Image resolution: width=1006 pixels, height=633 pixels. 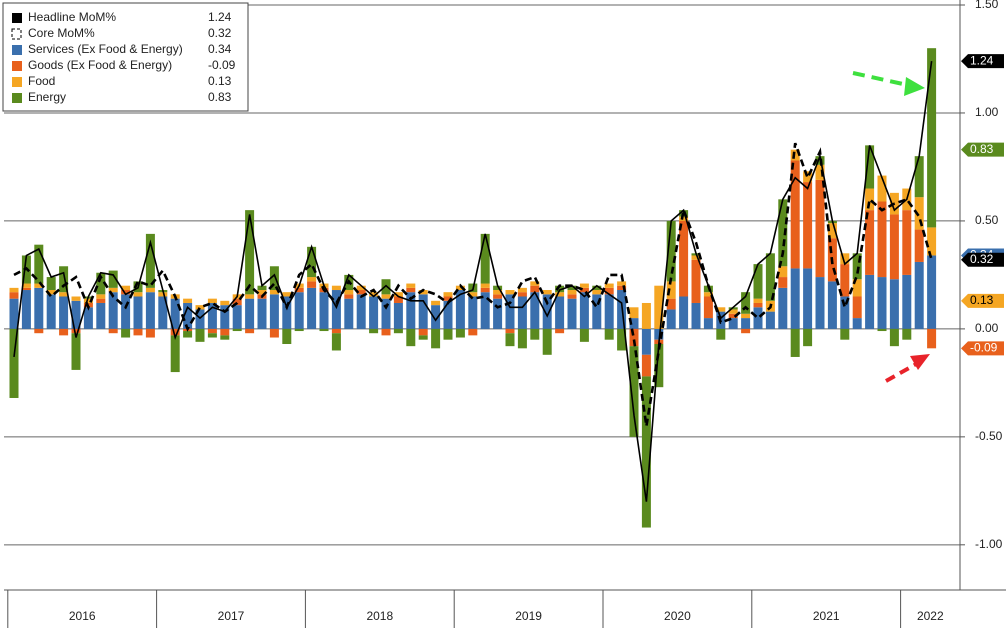 I want to click on legend-label: Energy, so click(x=47, y=97).